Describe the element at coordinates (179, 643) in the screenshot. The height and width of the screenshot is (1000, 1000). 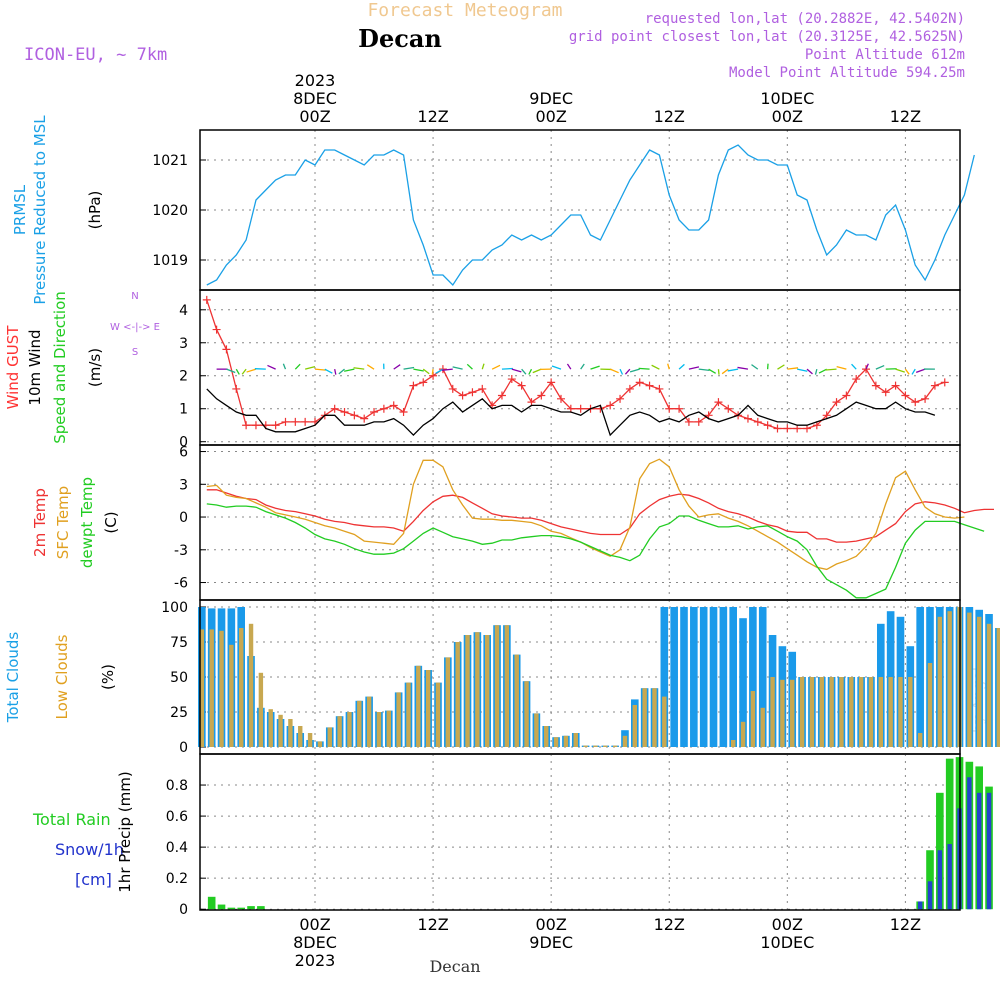
I see `y-tick-label: 75` at that location.